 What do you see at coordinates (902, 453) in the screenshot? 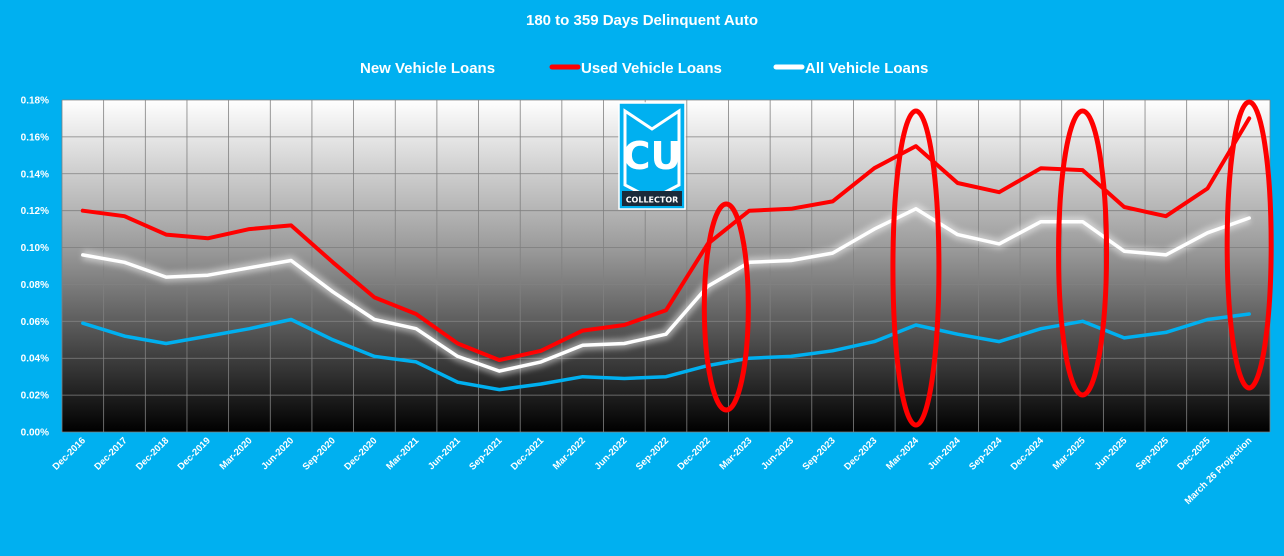
I see `x-tick-label: Mar-2024` at bounding box center [902, 453].